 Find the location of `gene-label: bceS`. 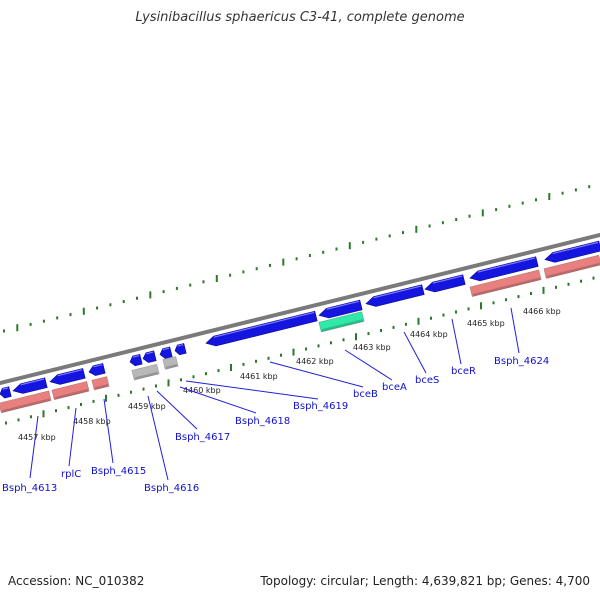

gene-label: bceS is located at coordinates (427, 380).